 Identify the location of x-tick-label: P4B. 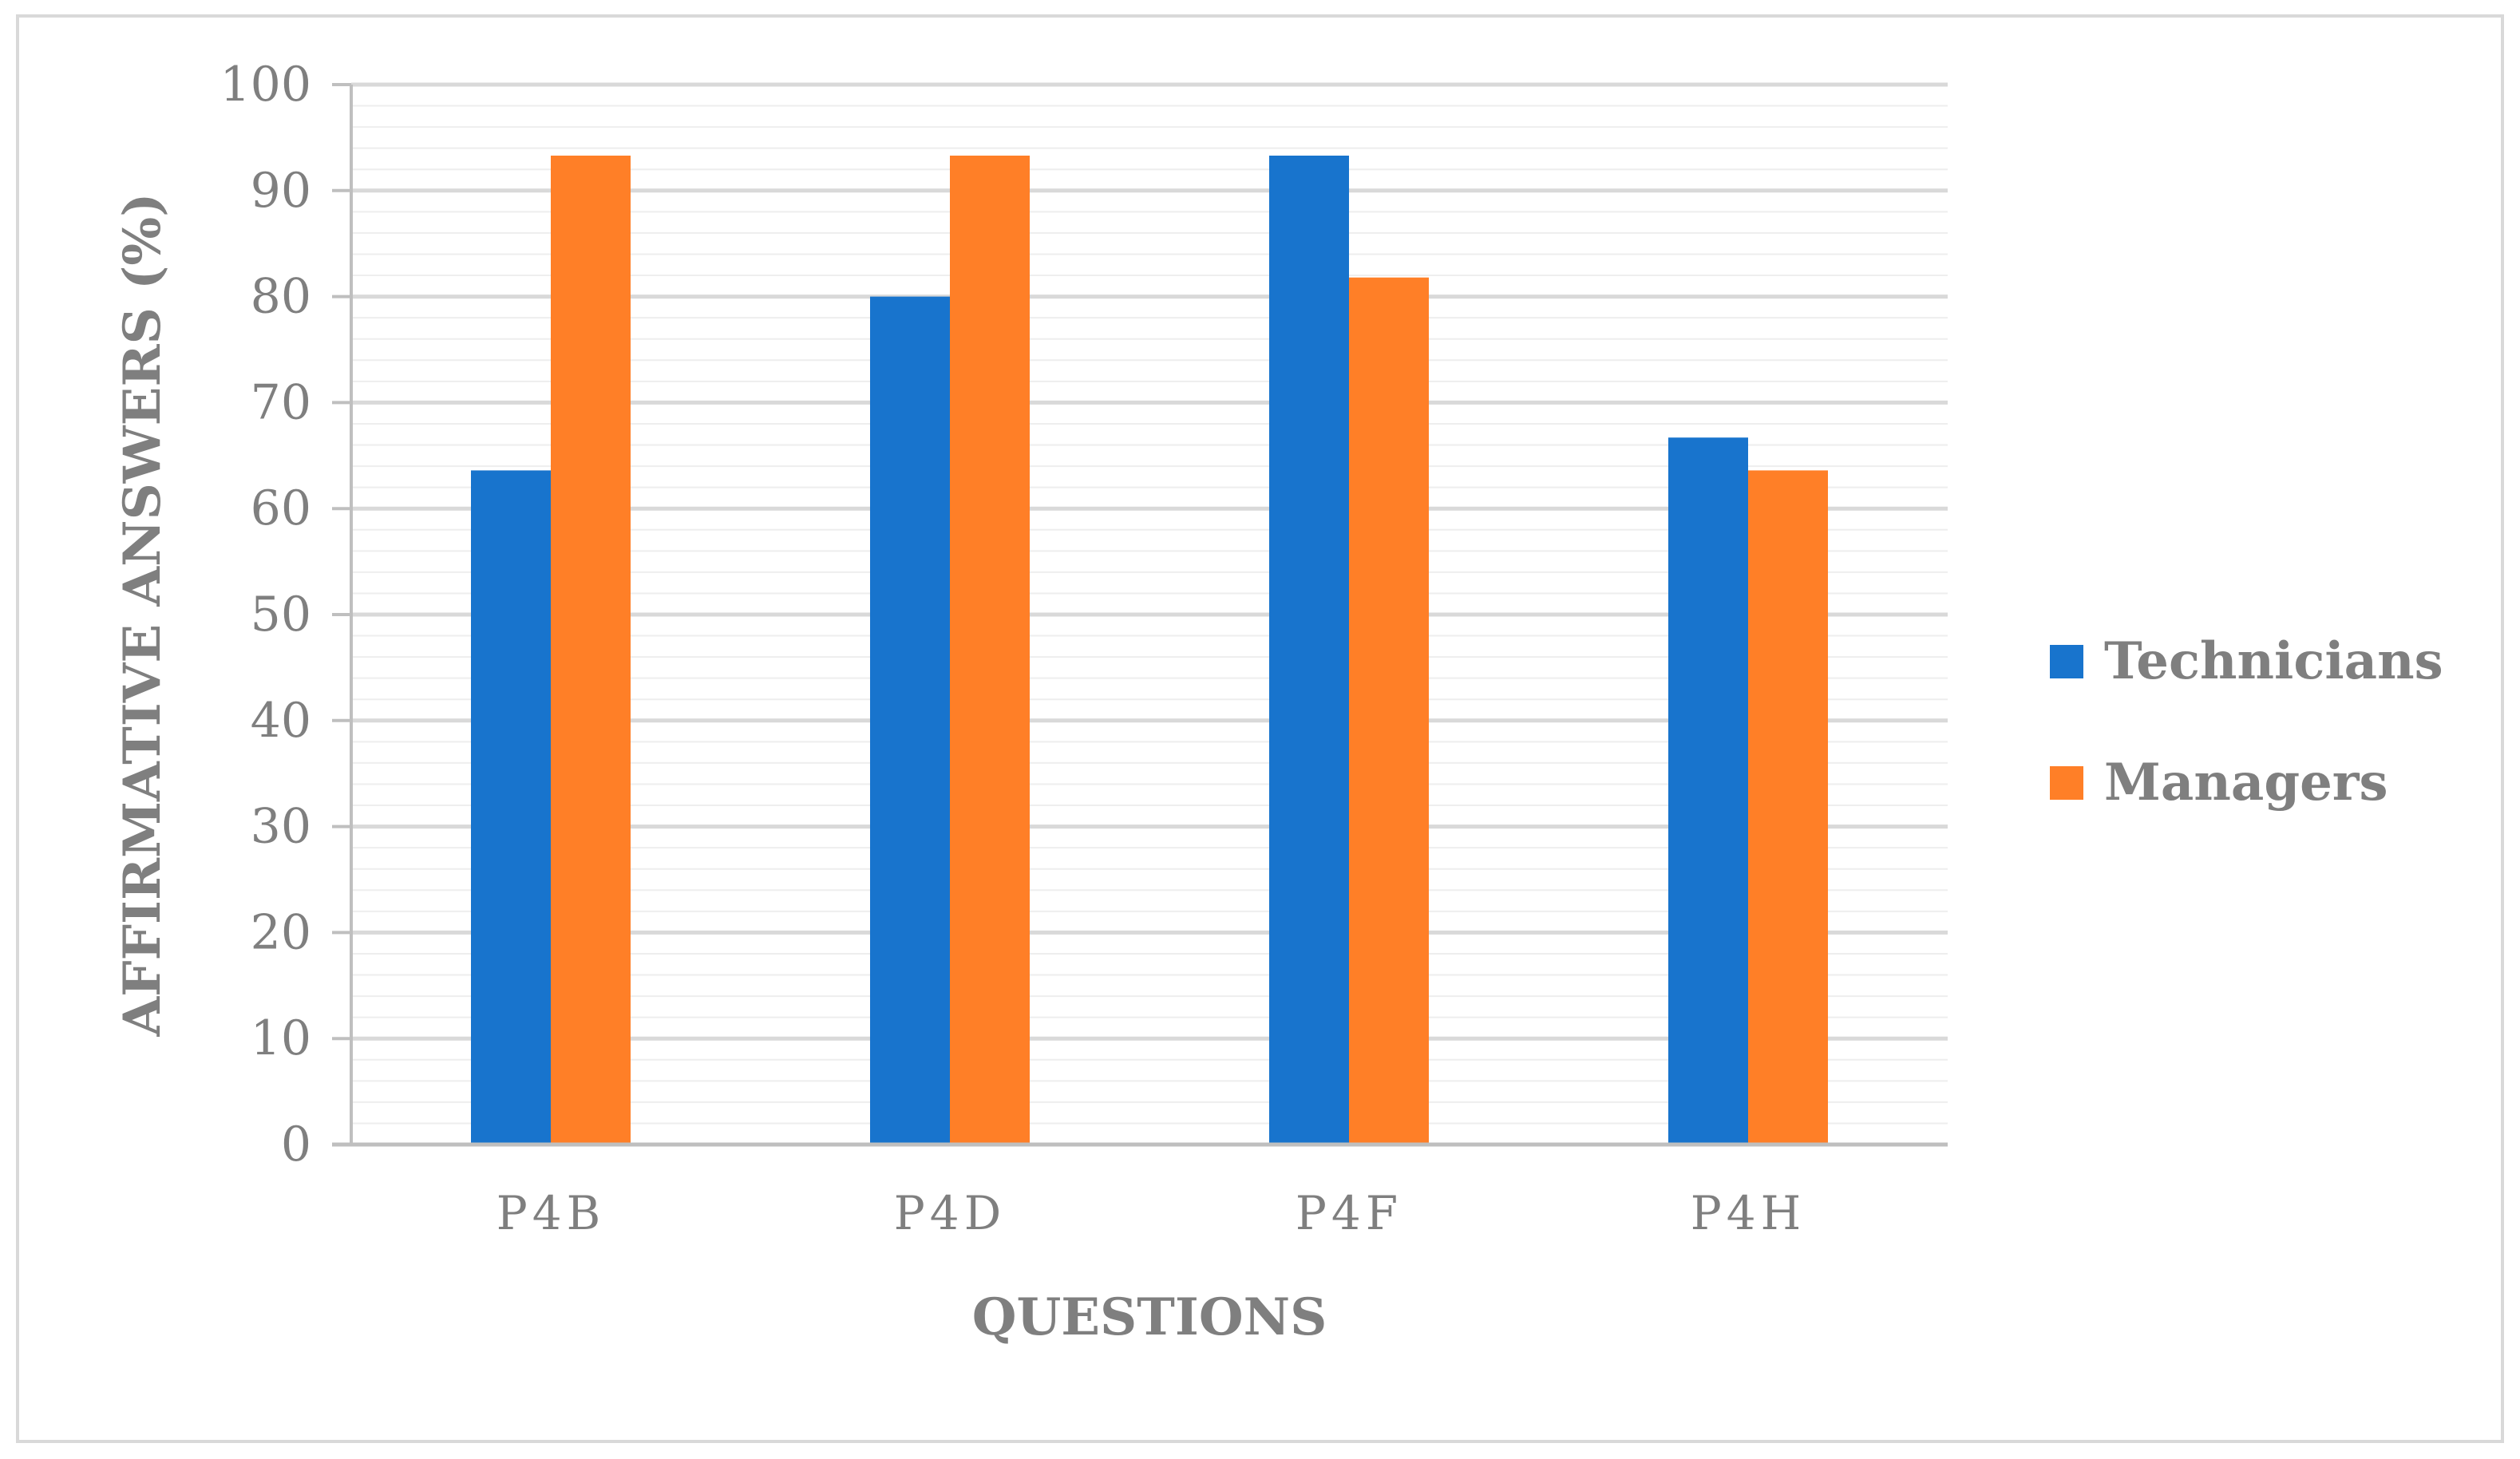
(551, 1213).